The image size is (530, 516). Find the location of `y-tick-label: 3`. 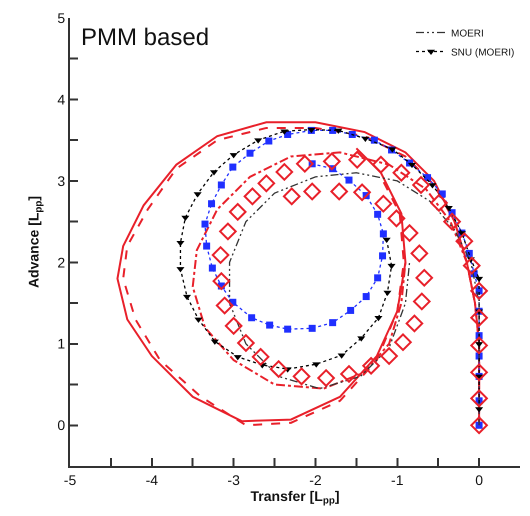

y-tick-label: 3 is located at coordinates (61, 180).